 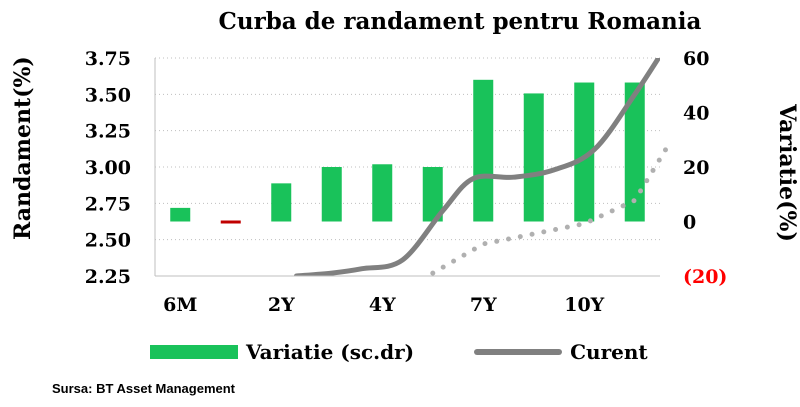 I want to click on chart-title: Curba de randament pentru Romania, so click(x=460, y=21).